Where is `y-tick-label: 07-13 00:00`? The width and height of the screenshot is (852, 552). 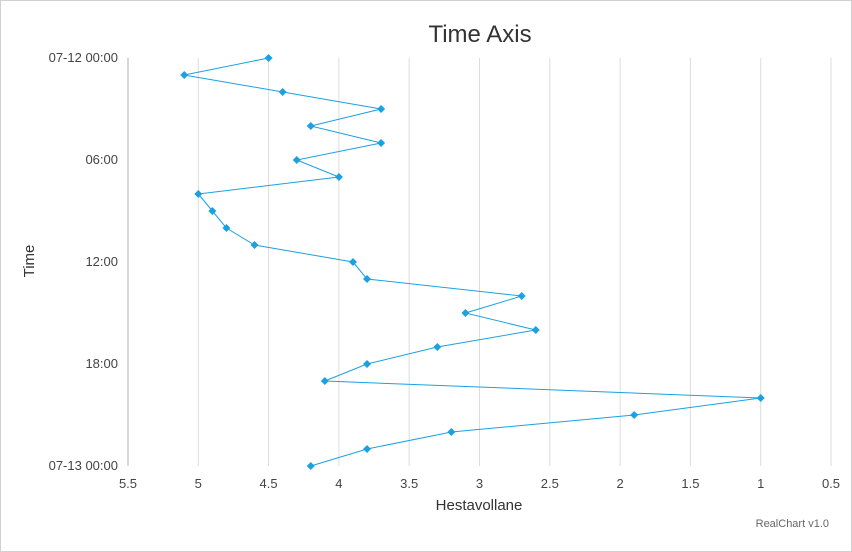
y-tick-label: 07-13 00:00 is located at coordinates (83, 465).